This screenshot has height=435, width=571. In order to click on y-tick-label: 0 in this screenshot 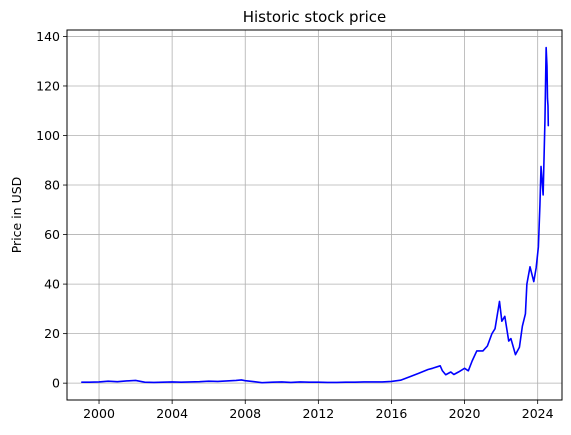, I will do `click(56, 383)`.